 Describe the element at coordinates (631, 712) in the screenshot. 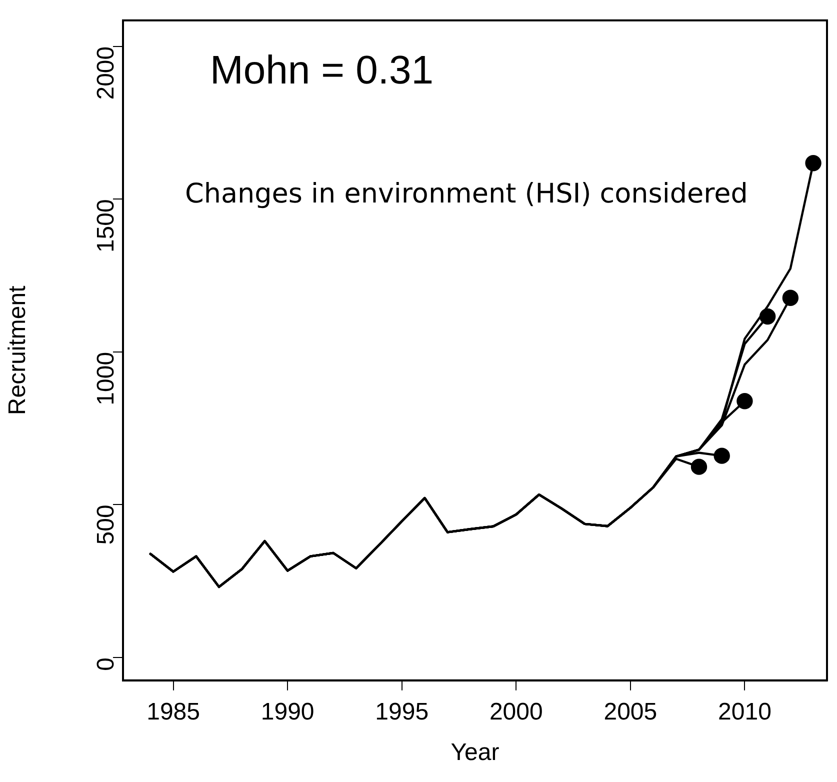

I see `x-tick-label: 2005` at that location.